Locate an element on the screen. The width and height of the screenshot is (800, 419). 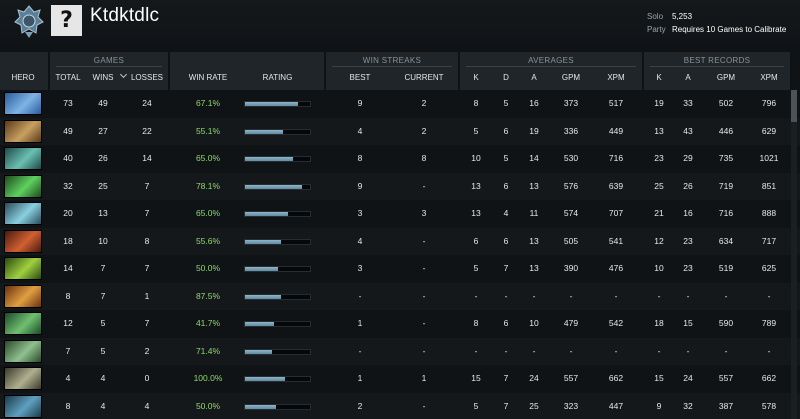
table-row: 12 5 7 41.7% 1 - 8 6 10 479 542 18 15 590 789 is located at coordinates (400, 323).